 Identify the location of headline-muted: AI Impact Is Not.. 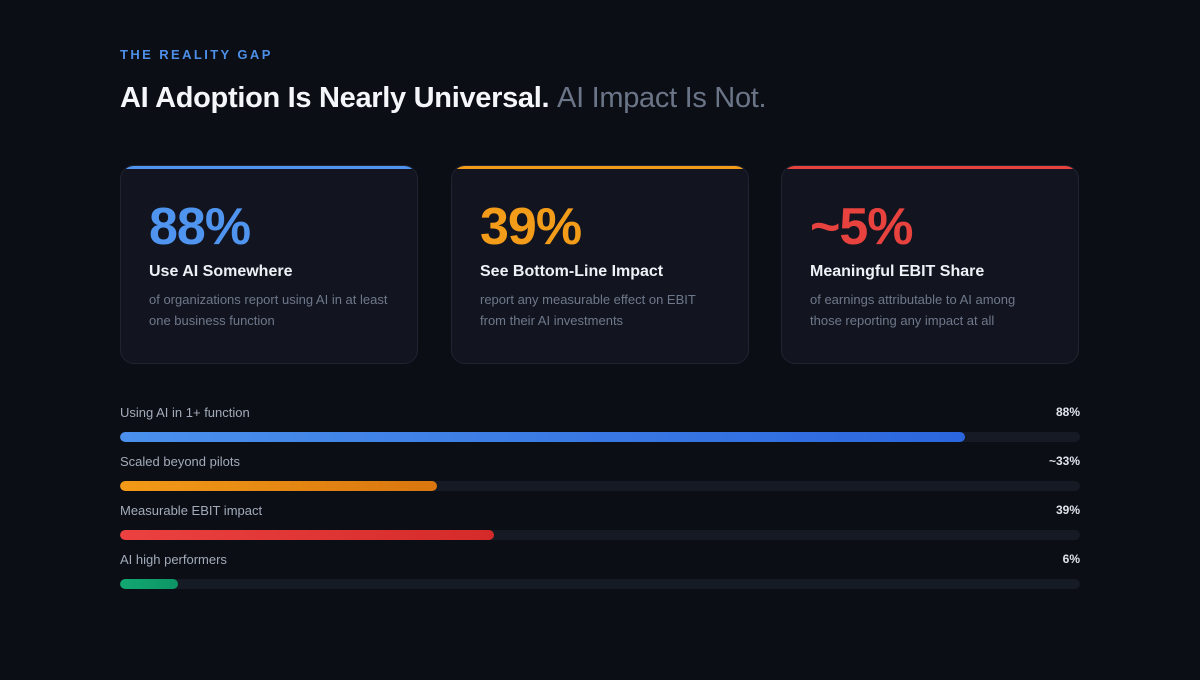
(662, 98).